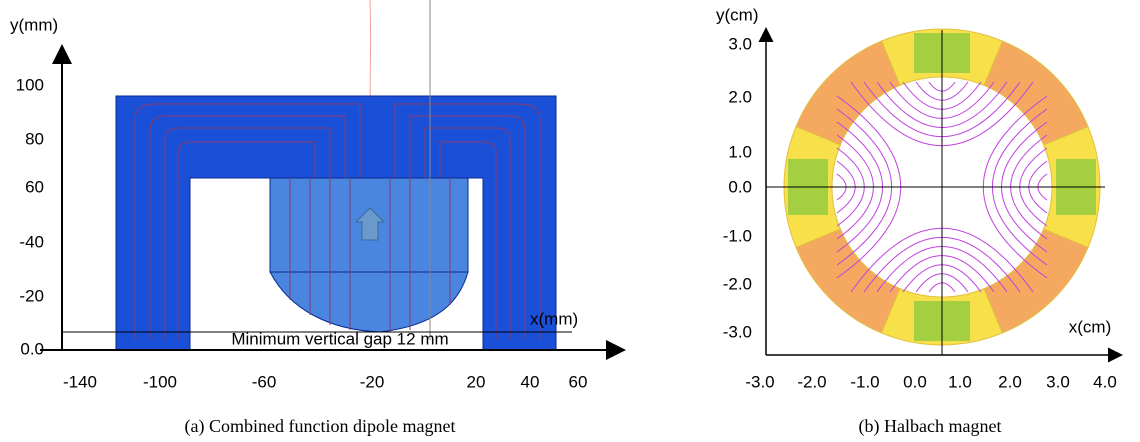 This screenshot has width=1140, height=442. What do you see at coordinates (31, 241) in the screenshot?
I see `y-tick-labels: -40` at bounding box center [31, 241].